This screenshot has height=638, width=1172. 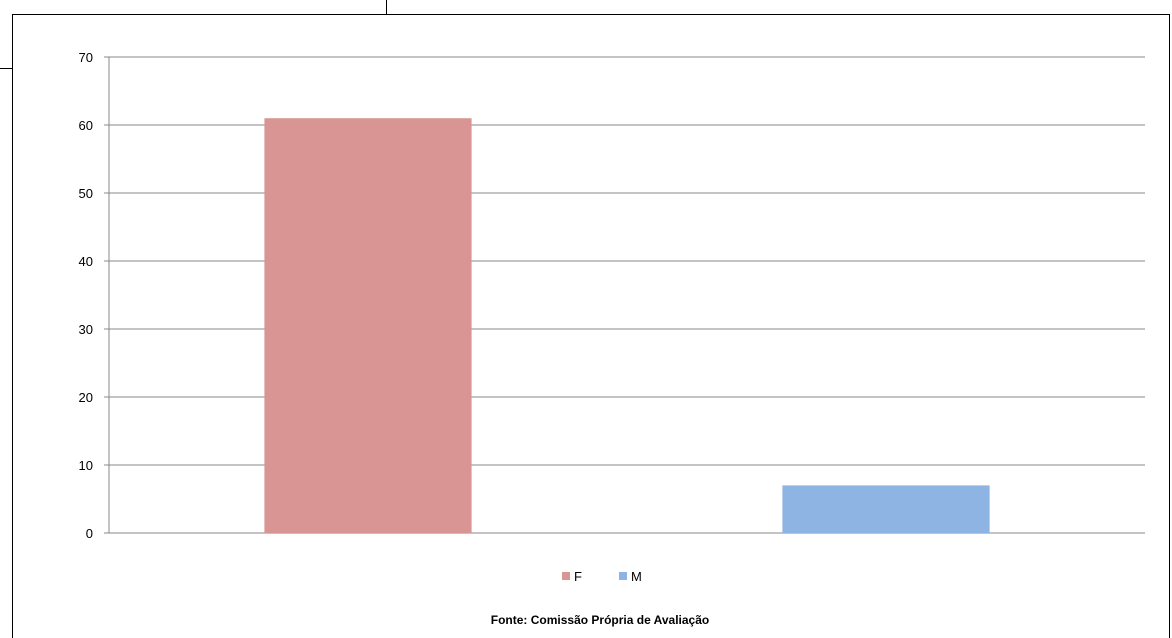 What do you see at coordinates (86, 193) in the screenshot?
I see `y-tick-label: 50` at bounding box center [86, 193].